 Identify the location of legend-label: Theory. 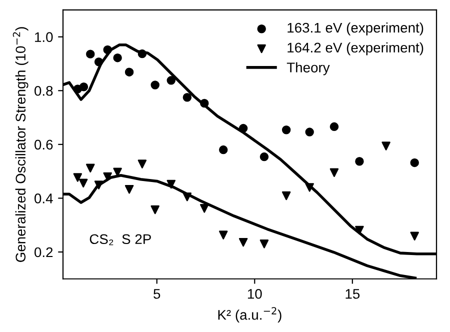
(308, 69).